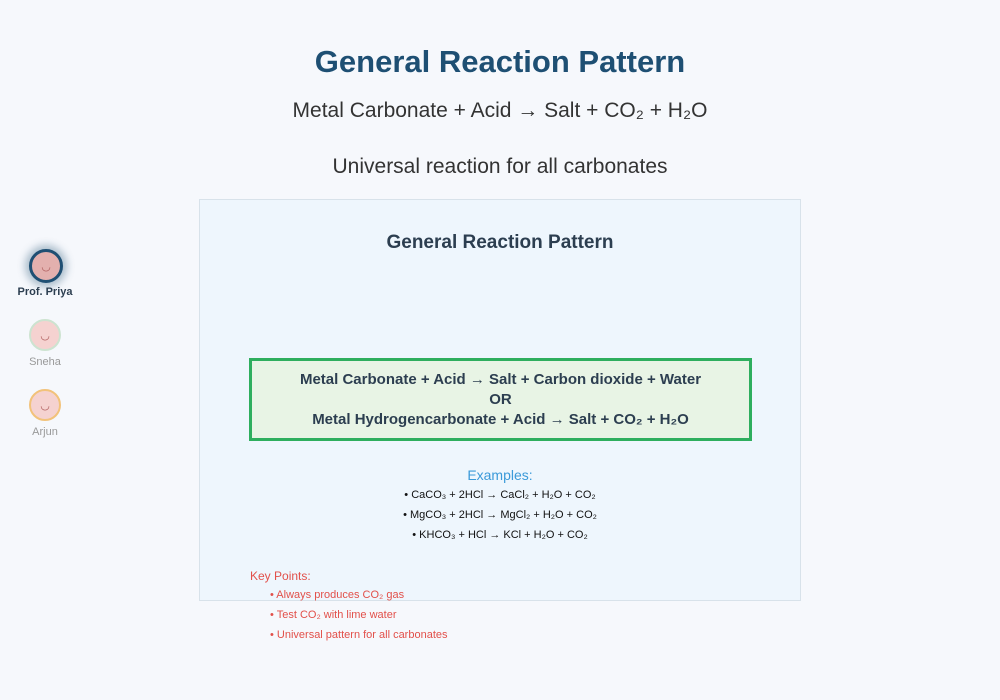 The height and width of the screenshot is (700, 1000). Describe the element at coordinates (500, 475) in the screenshot. I see `examples-label: Examples:` at that location.